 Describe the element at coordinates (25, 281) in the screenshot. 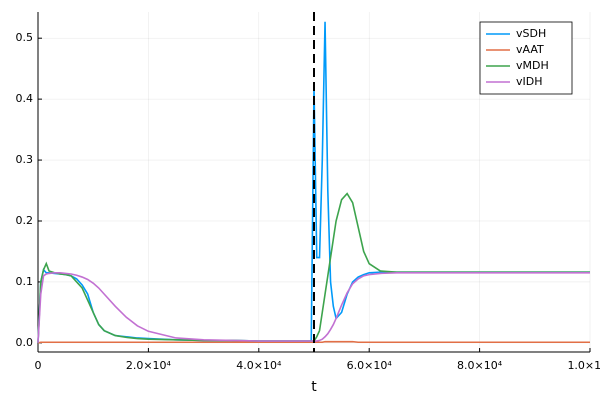

I see `y-tick-label: 0.1` at that location.